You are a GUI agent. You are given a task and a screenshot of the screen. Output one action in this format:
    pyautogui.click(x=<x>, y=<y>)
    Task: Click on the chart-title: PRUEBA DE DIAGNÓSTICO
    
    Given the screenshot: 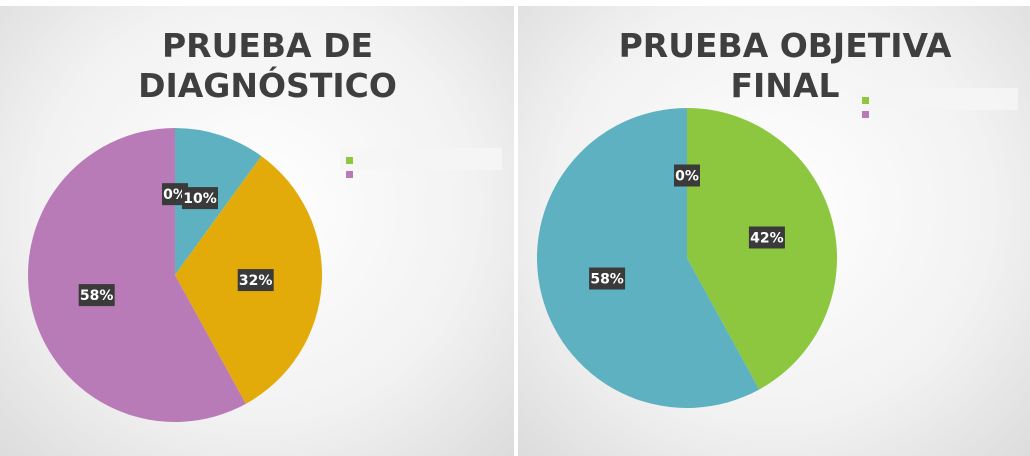 What is the action you would take?
    pyautogui.click(x=267, y=65)
    